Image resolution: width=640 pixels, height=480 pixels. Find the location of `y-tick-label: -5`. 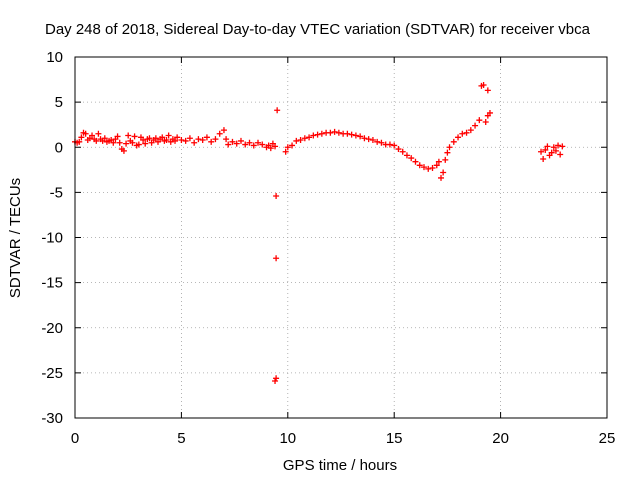

y-tick-label: -5 is located at coordinates (56, 192).